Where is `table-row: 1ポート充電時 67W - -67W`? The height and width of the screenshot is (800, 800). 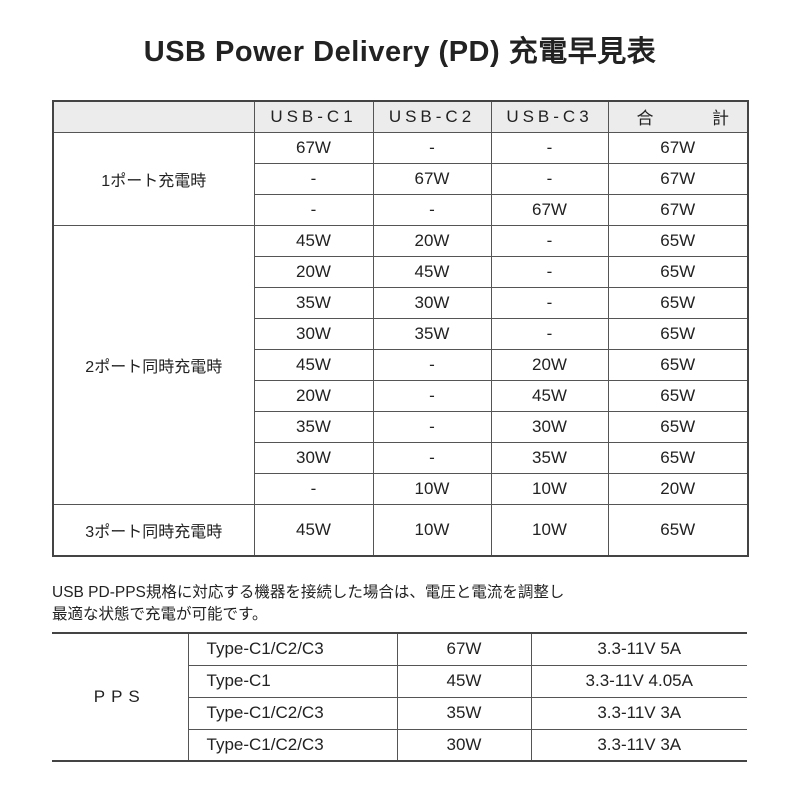 table-row: 1ポート充電時 67W - -67W is located at coordinates (400, 178).